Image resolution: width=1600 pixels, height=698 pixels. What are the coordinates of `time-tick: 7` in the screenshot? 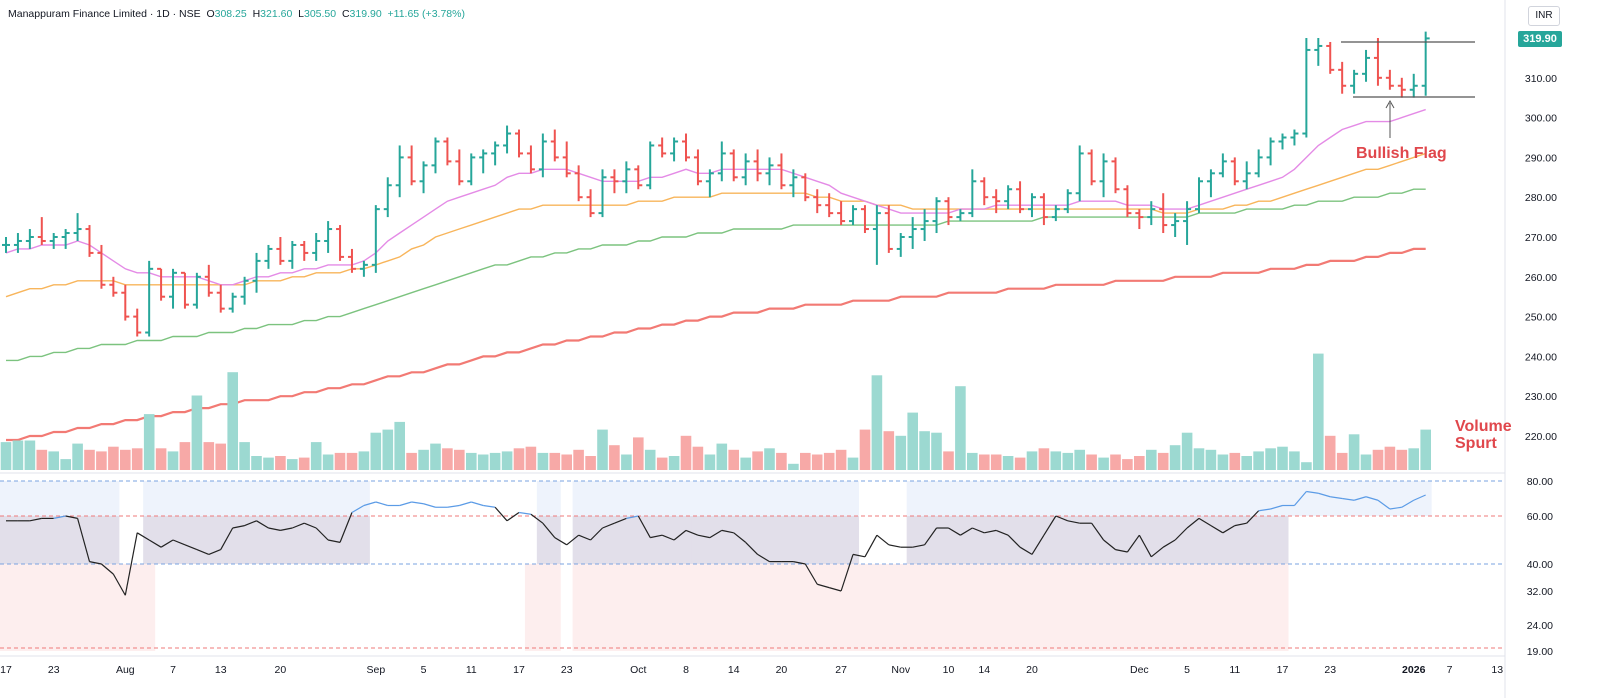 It's located at (1450, 670).